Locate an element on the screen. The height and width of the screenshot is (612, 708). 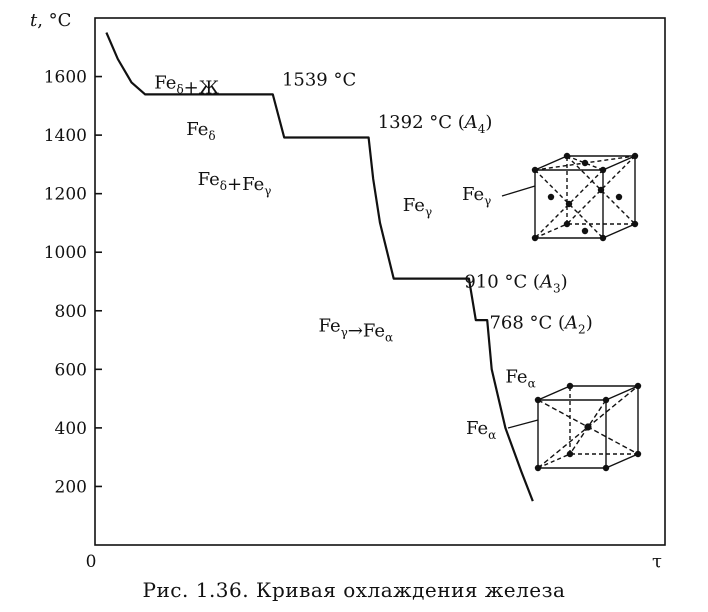
phase-annotation: Feγ is located at coordinates (417, 207).